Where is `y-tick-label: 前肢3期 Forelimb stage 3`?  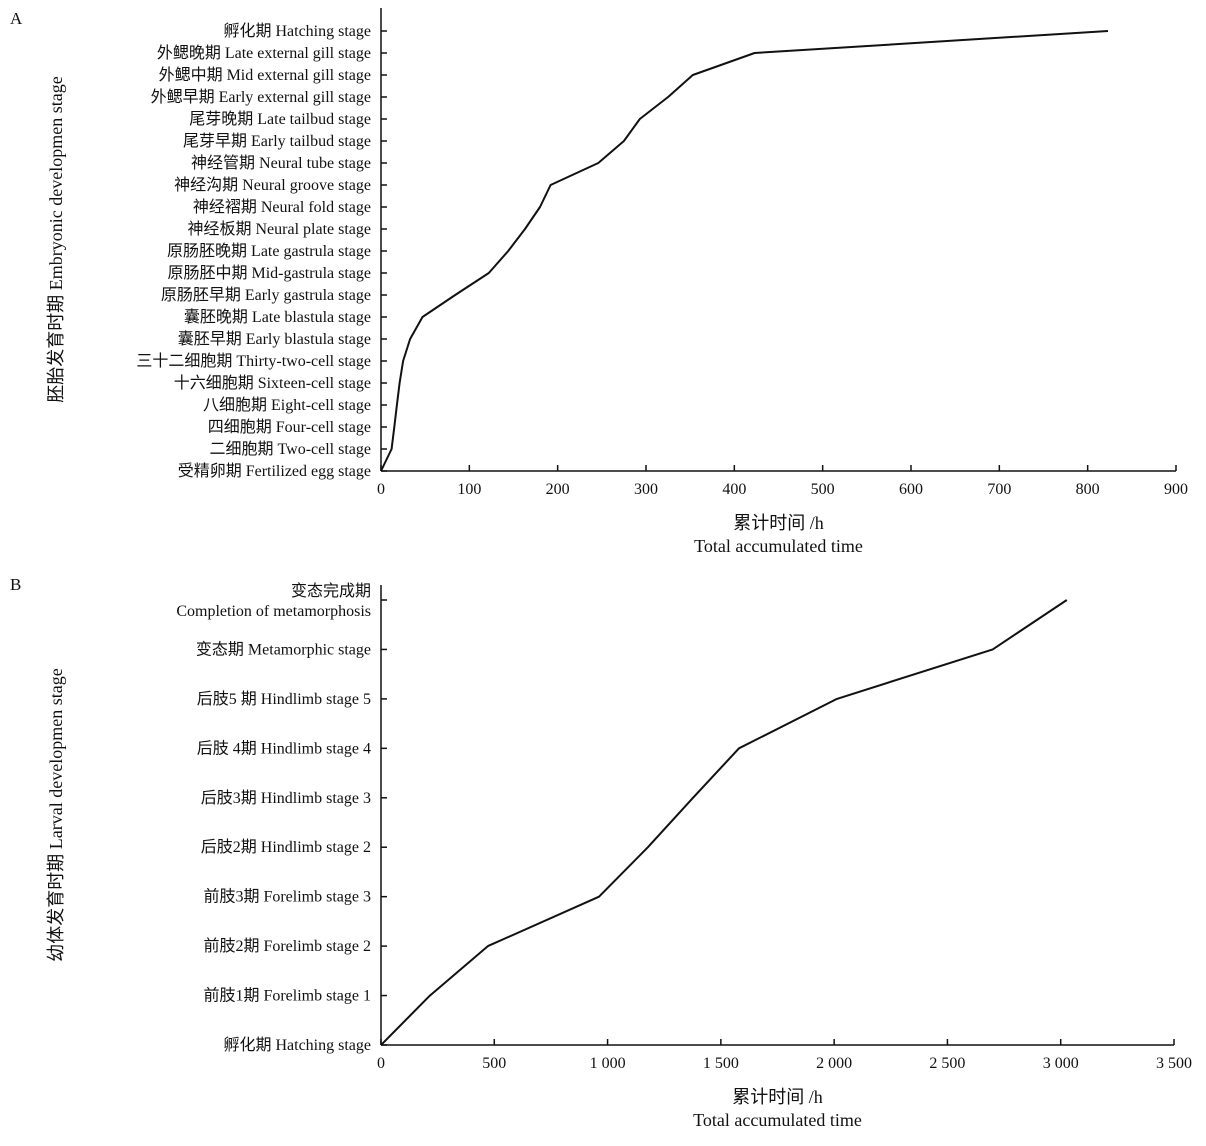 y-tick-label: 前肢3期 Forelimb stage 3 is located at coordinates (287, 897).